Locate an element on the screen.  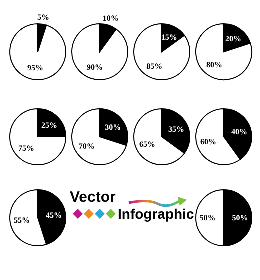
data-label: 35% is located at coordinates (176, 129).